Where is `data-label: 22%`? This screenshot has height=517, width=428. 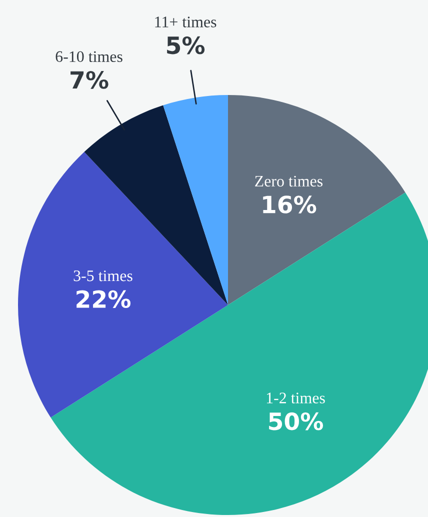
data-label: 22% is located at coordinates (103, 299).